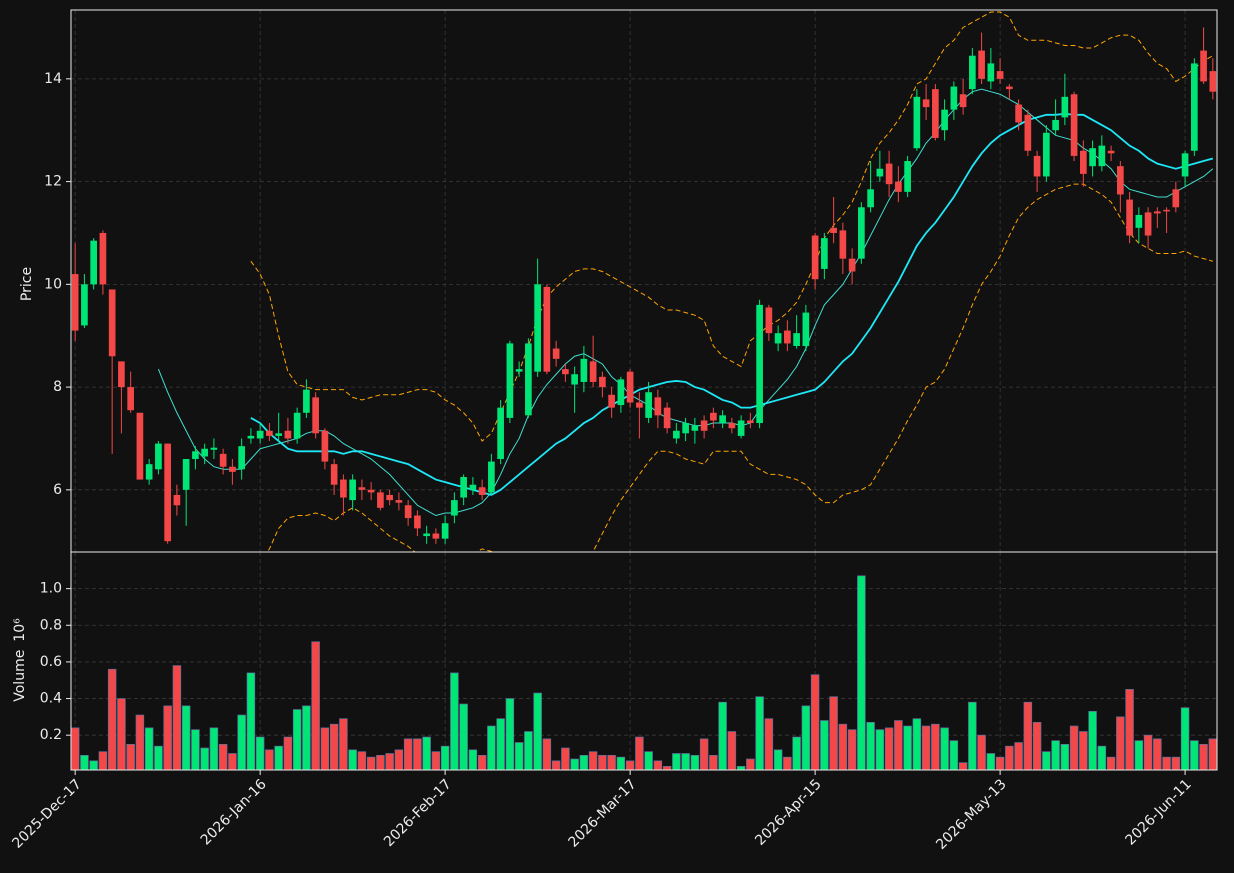  I want to click on y-tick-label: 14, so click(53, 79).